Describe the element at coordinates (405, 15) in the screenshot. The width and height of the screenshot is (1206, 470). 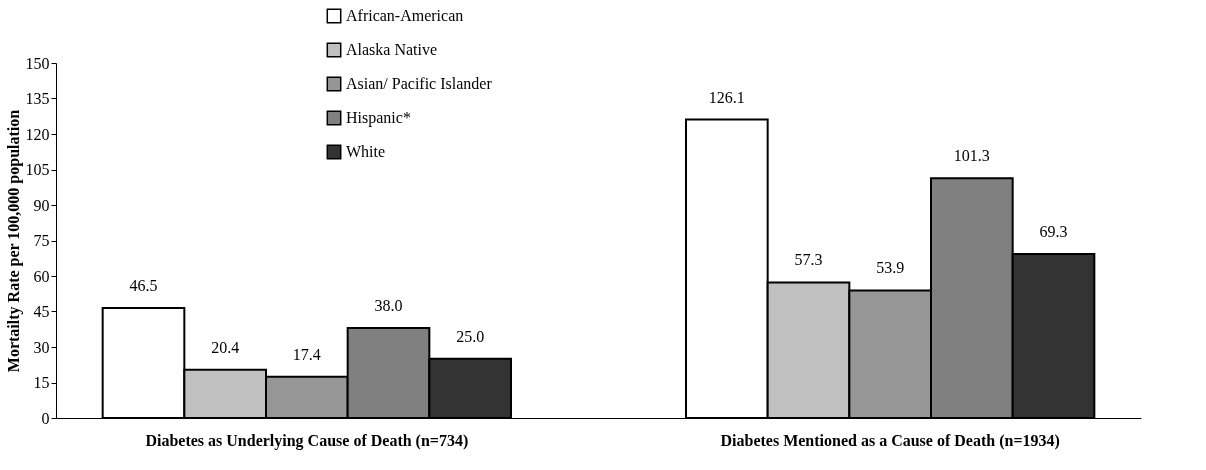
I see `legend-label: African-American` at that location.